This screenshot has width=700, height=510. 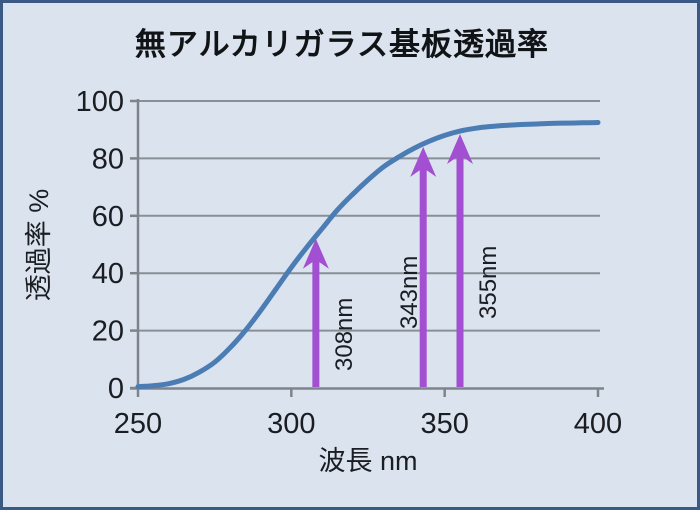 What do you see at coordinates (108, 332) in the screenshot?
I see `y-tick-label-20: 20` at bounding box center [108, 332].